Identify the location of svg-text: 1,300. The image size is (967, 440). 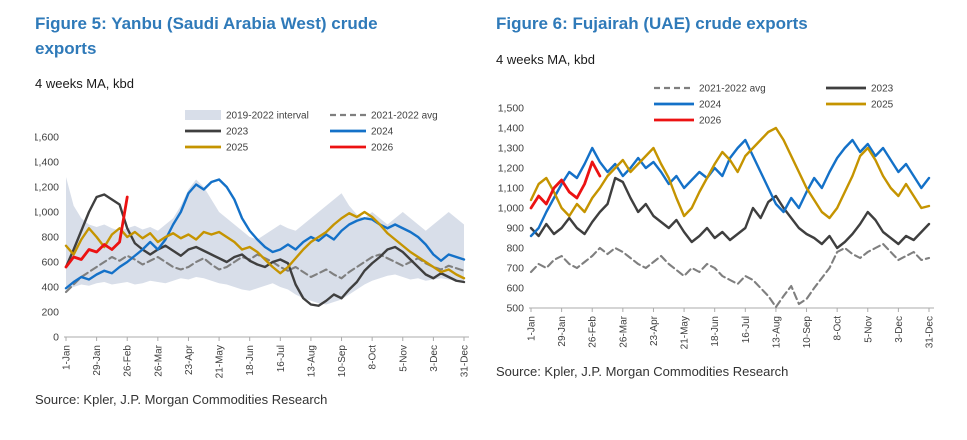
(511, 148).